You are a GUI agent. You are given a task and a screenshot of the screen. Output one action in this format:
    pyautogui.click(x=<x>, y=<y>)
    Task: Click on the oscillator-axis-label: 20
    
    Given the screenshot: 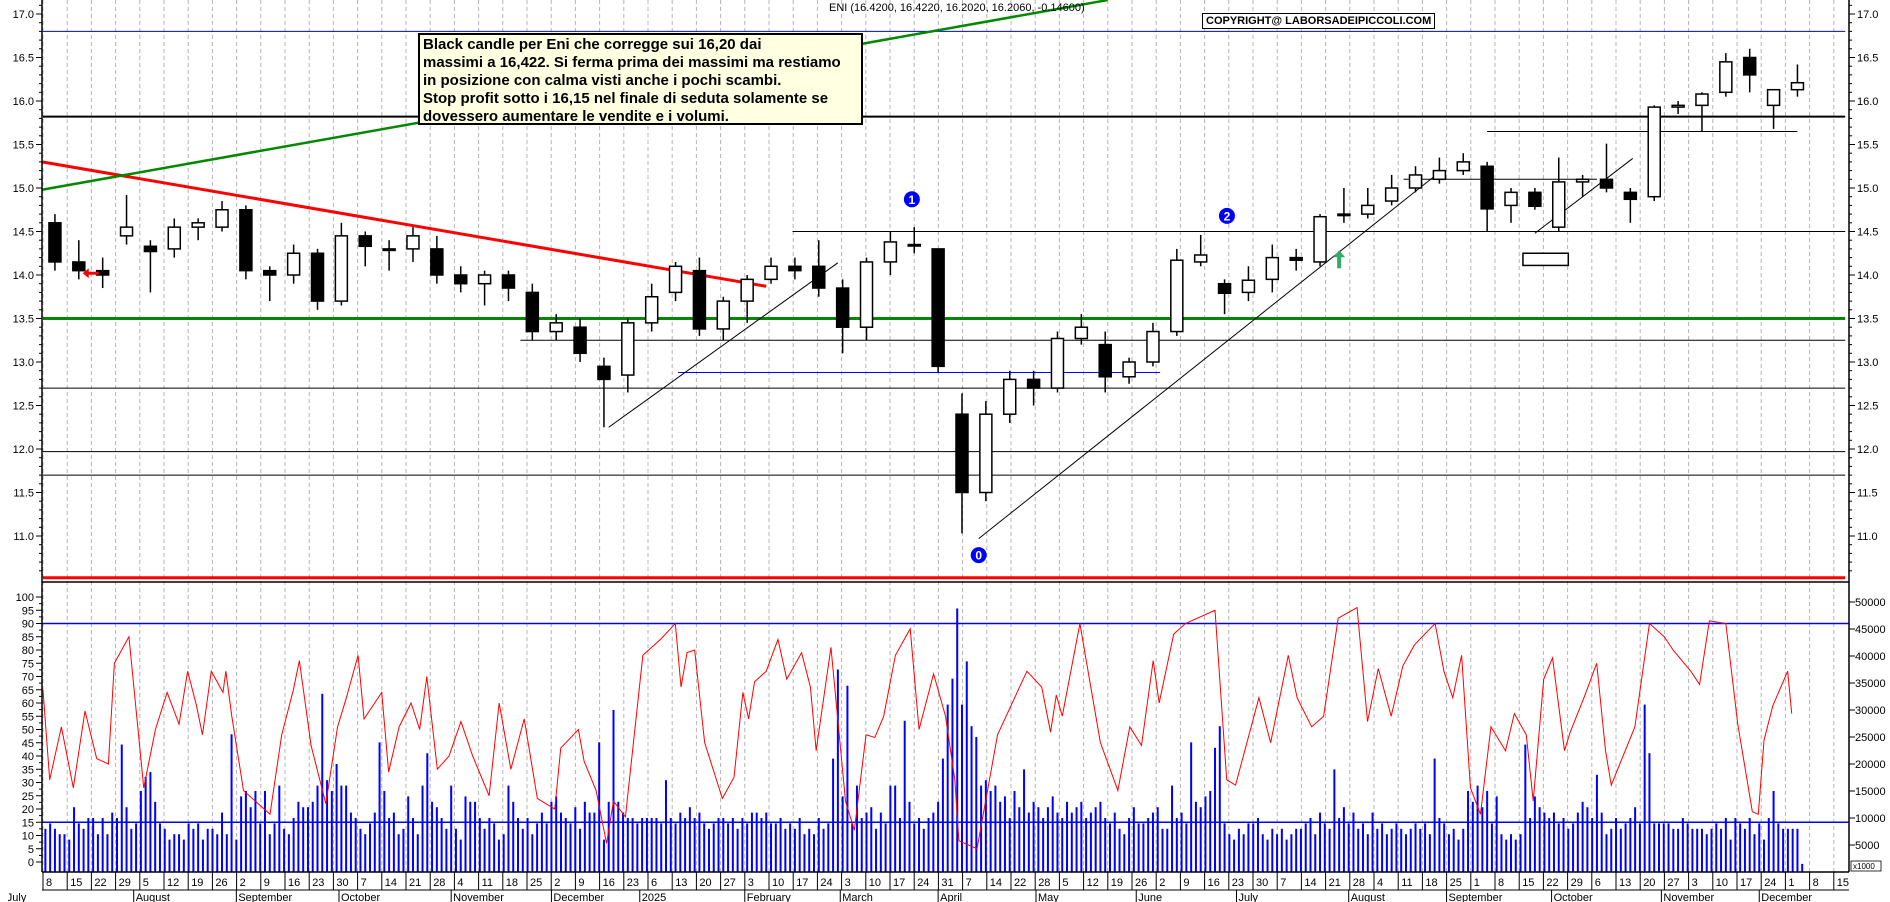 What is the action you would take?
    pyautogui.click(x=28, y=810)
    